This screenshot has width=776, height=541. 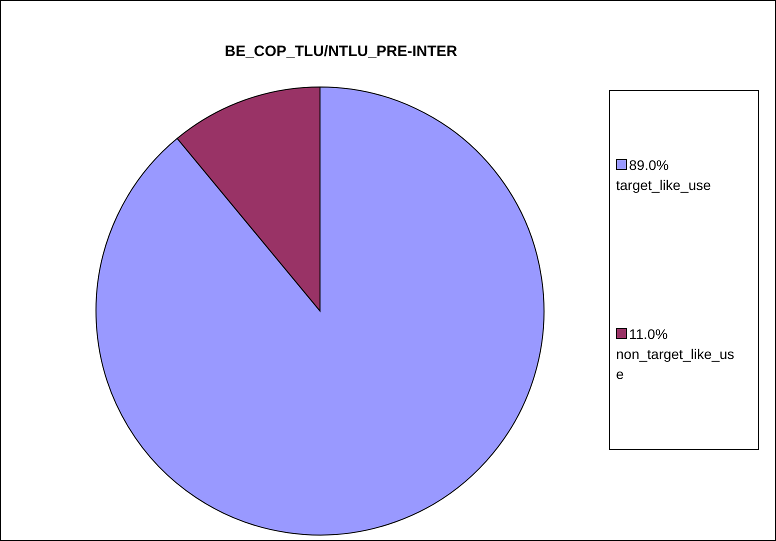 I want to click on data-label: 89.0%, so click(x=649, y=165).